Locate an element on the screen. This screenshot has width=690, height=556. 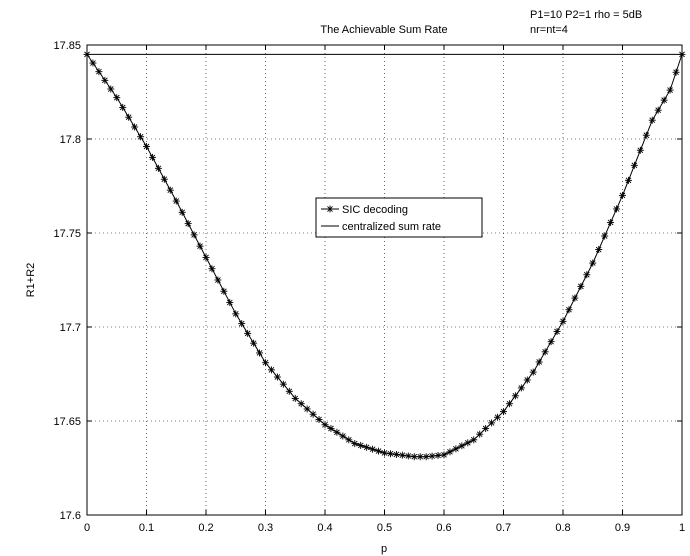
x-tick-label: 0.6 is located at coordinates (443, 528).